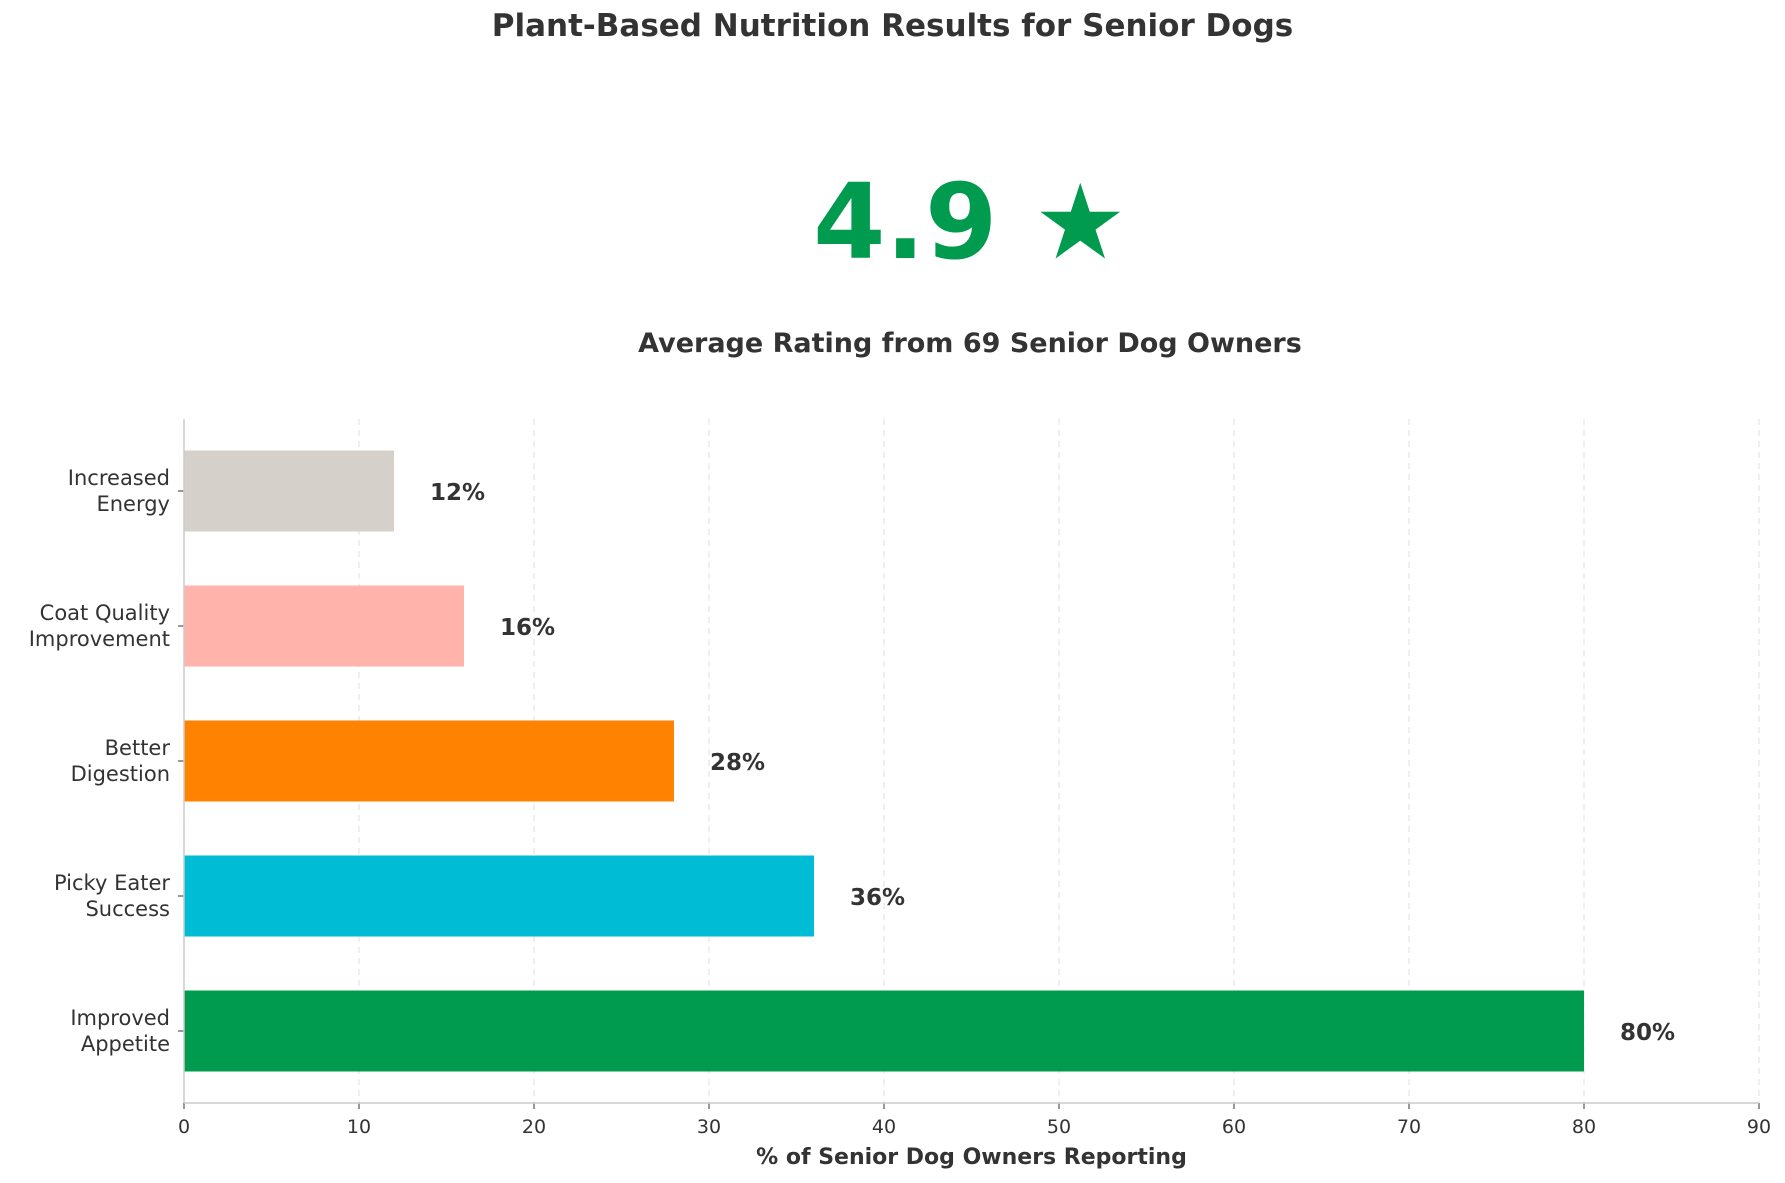  Describe the element at coordinates (884, 1127) in the screenshot. I see `x-tick-label: 40` at that location.